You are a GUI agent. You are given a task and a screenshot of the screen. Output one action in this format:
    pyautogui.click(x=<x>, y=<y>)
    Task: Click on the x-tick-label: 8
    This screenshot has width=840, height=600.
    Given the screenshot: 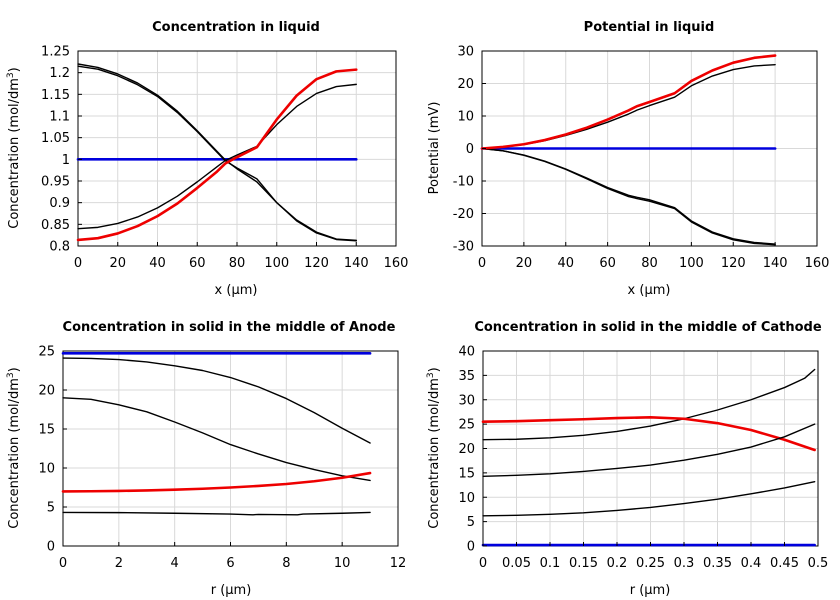 What is the action you would take?
    pyautogui.click(x=286, y=563)
    